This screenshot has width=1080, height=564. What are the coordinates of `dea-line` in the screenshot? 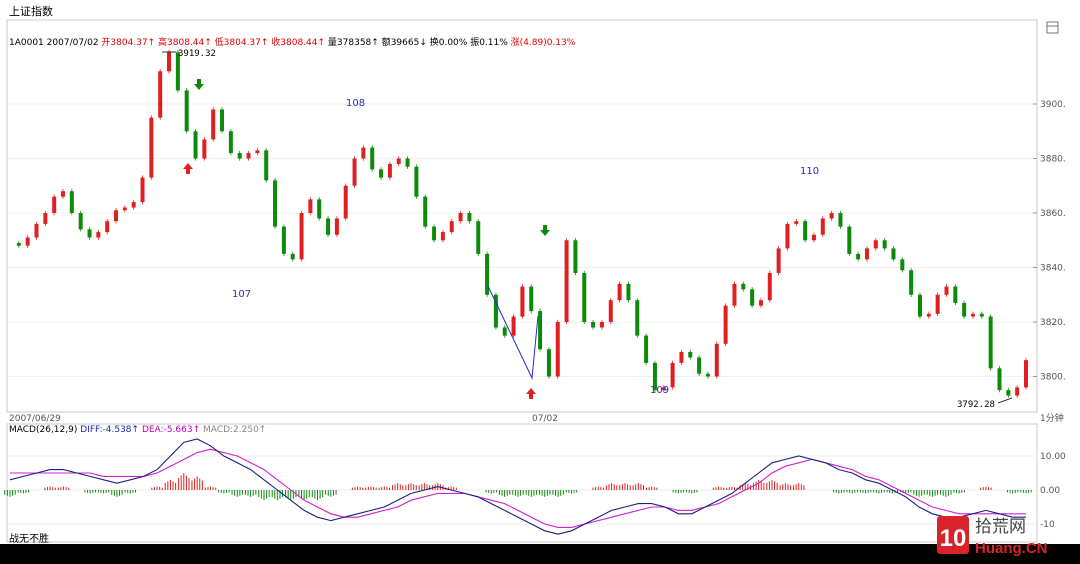 It's located at (518, 488).